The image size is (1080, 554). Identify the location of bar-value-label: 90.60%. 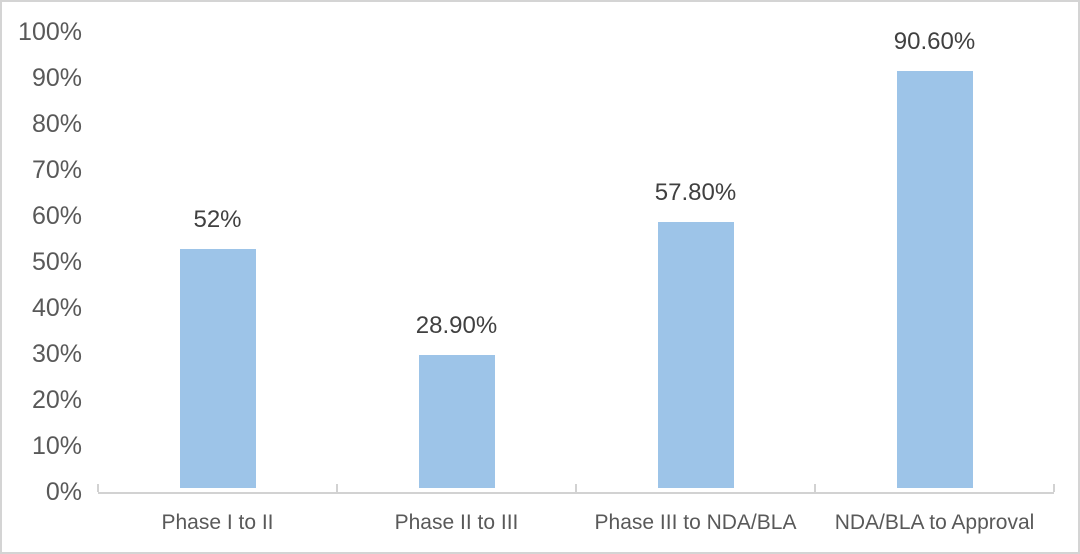
(934, 41).